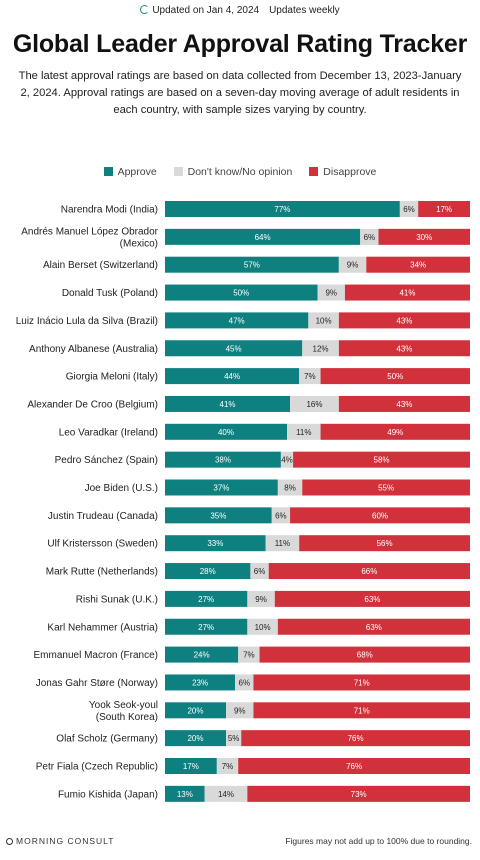  What do you see at coordinates (107, 739) in the screenshot?
I see `category-label: Olaf Scholz (Germany)` at bounding box center [107, 739].